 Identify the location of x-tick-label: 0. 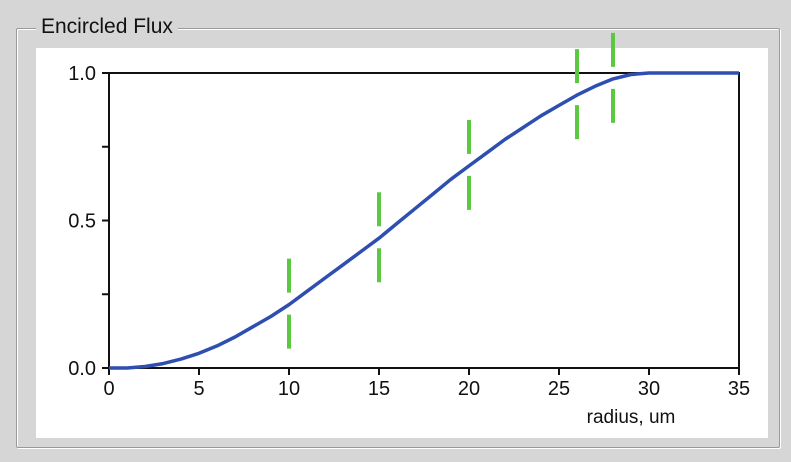
(108, 389).